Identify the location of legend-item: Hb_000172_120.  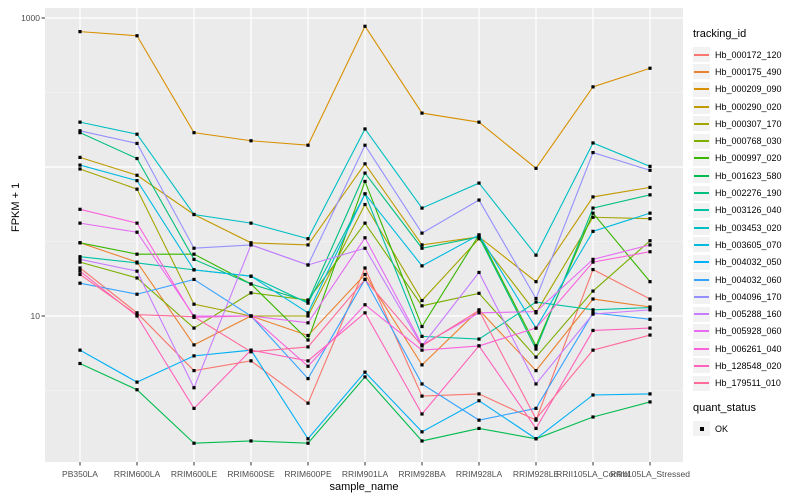
(746, 54).